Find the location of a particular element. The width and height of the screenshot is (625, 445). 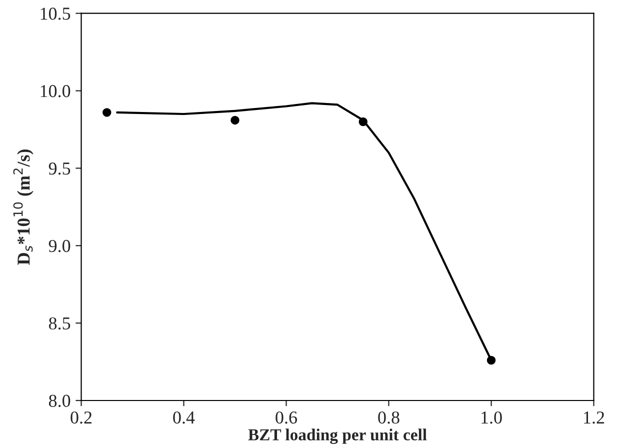

x-tick-label: 0.2 is located at coordinates (81, 417).